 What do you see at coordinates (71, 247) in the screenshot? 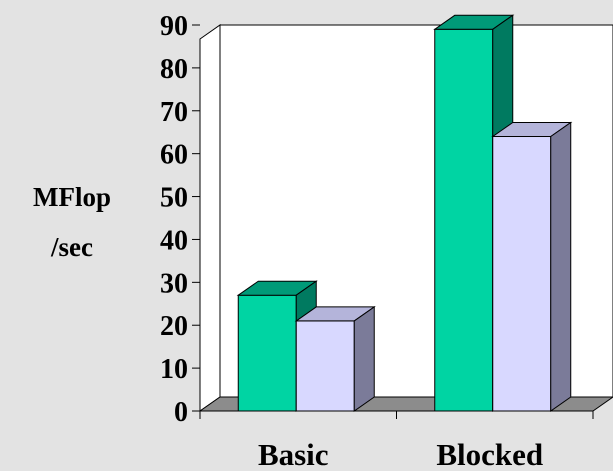
I see `y-axis-label-line-2: /sec` at bounding box center [71, 247].